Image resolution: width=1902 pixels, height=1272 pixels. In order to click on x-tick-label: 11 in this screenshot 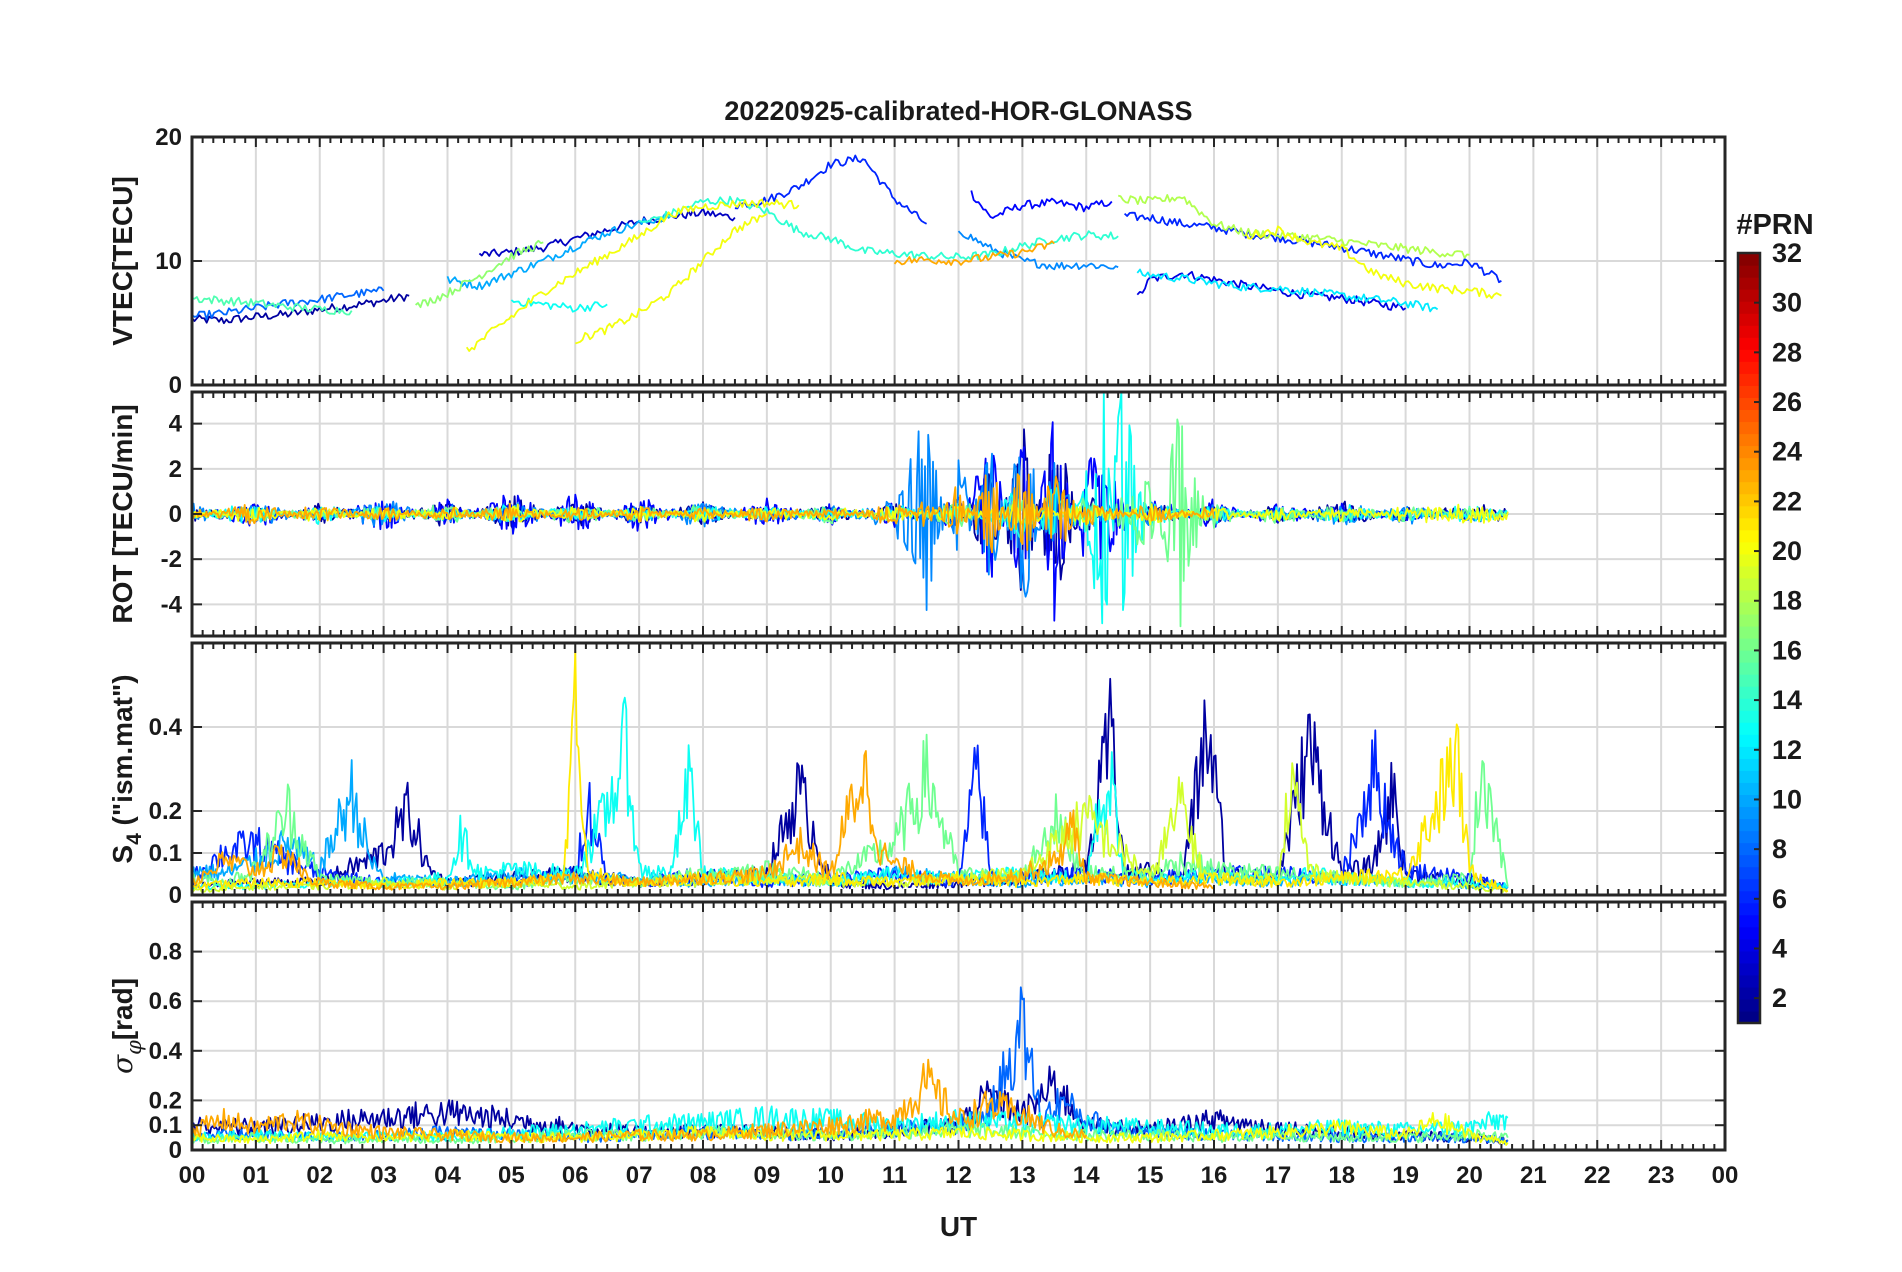, I will do `click(894, 1175)`.